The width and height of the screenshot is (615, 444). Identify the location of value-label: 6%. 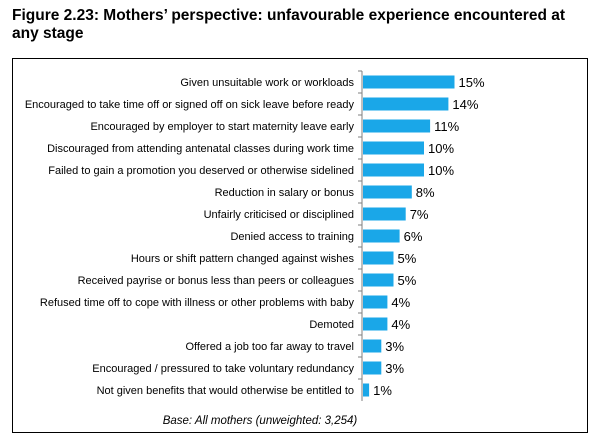
(413, 236).